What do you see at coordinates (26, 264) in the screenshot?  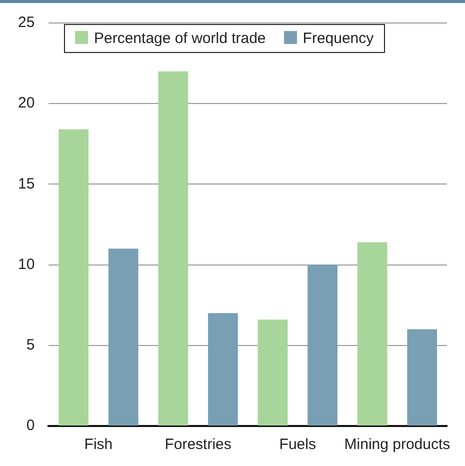 I see `y-tick-label: 10` at bounding box center [26, 264].